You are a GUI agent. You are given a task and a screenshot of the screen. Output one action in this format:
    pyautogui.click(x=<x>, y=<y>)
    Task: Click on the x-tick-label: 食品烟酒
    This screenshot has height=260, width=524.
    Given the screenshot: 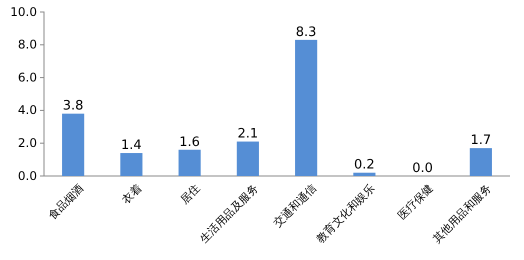 What is the action you would take?
    pyautogui.click(x=66, y=202)
    